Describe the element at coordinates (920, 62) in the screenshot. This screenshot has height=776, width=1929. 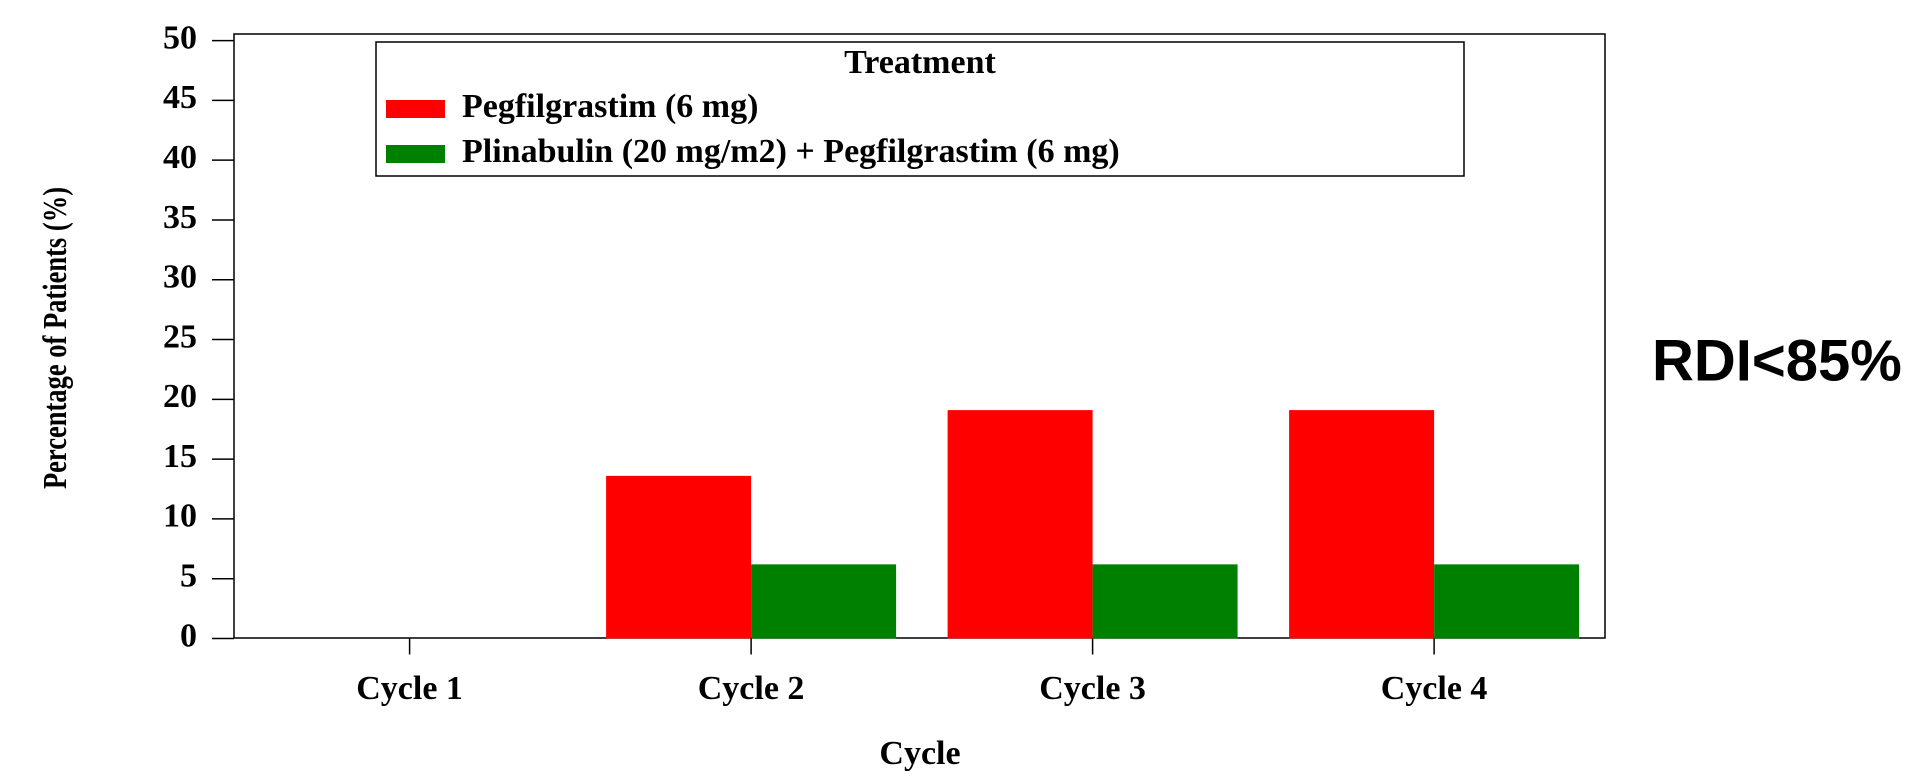
I see `legend-title: Treatment` at that location.